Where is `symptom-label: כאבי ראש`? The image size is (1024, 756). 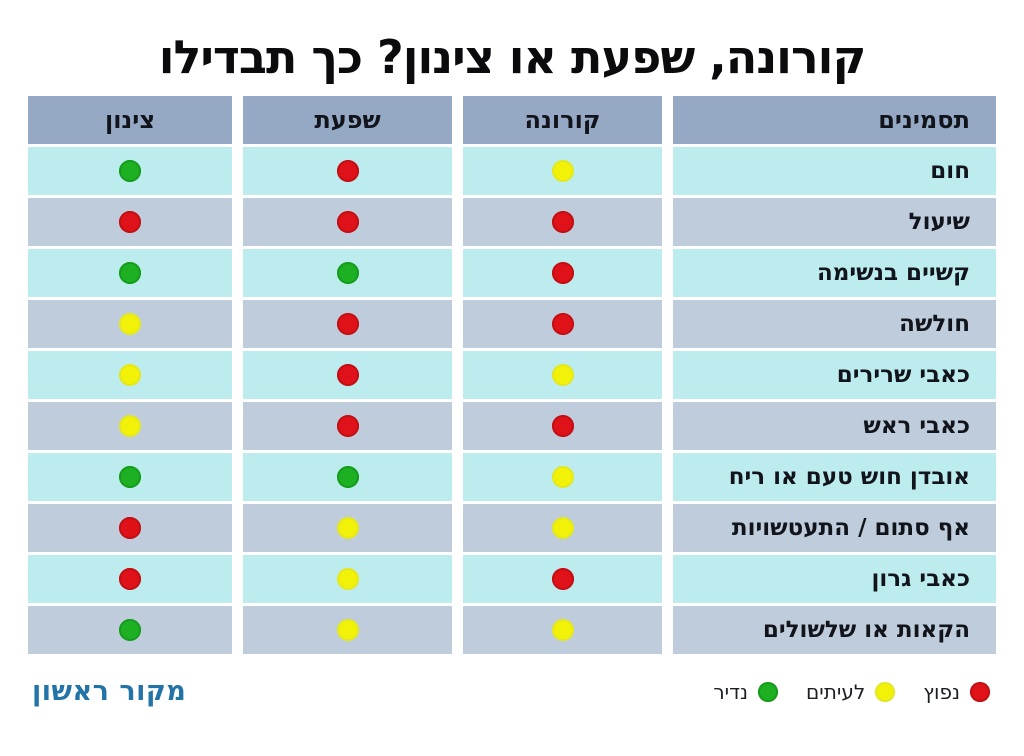 symptom-label: כאבי ראש is located at coordinates (834, 426).